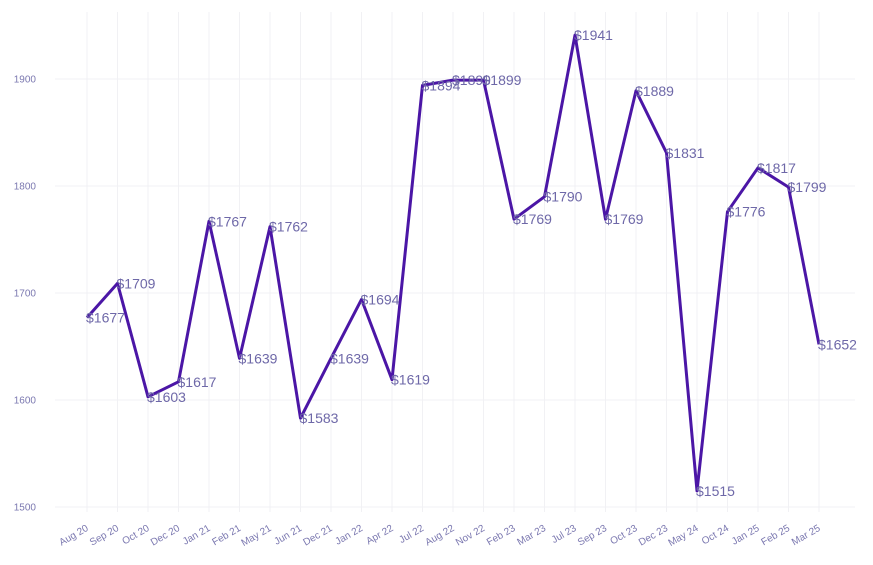 The height and width of the screenshot is (565, 873). Describe the element at coordinates (318, 536) in the screenshot. I see `x-tick-label: Dec 21` at that location.